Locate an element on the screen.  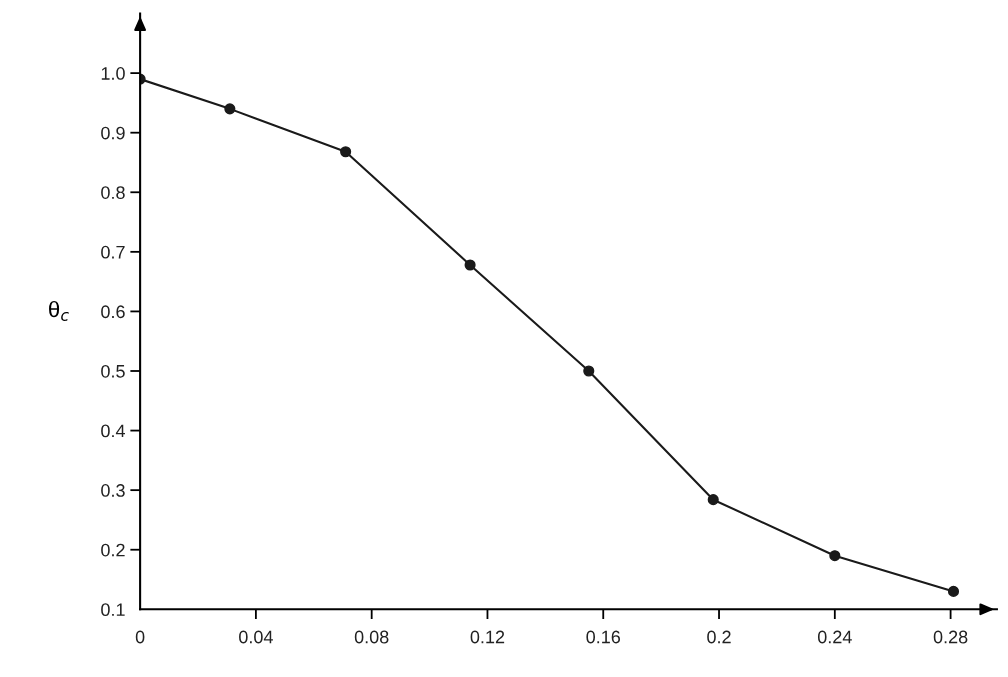
y-tick-label: 1.0 is located at coordinates (113, 73).